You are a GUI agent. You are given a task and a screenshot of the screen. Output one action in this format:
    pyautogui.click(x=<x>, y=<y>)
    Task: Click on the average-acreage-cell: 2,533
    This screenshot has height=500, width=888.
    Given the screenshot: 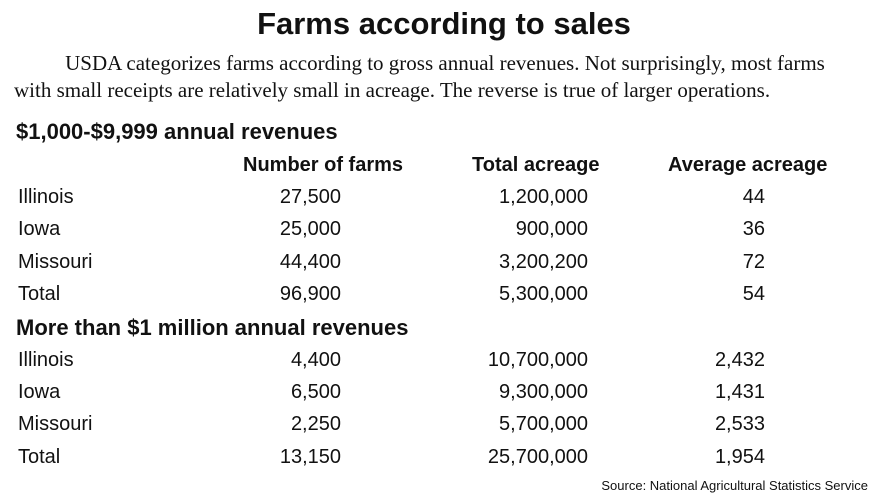 What is the action you would take?
    pyautogui.click(x=739, y=424)
    